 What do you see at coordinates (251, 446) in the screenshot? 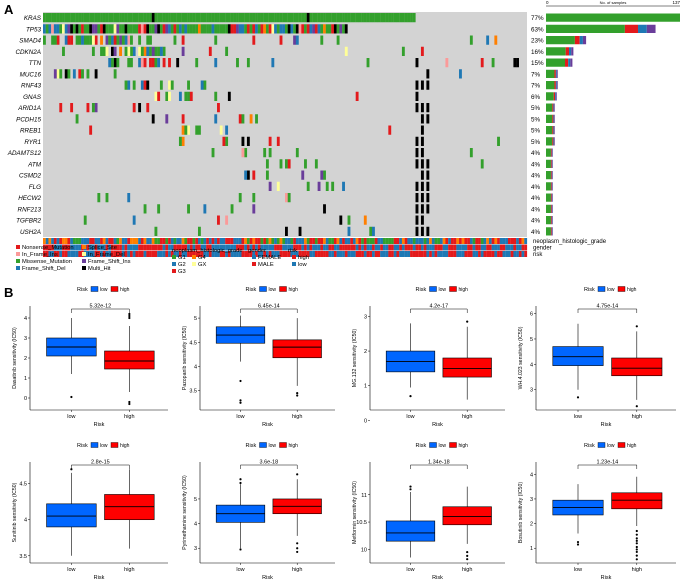
I see `legend-title: Risk` at bounding box center [251, 446].